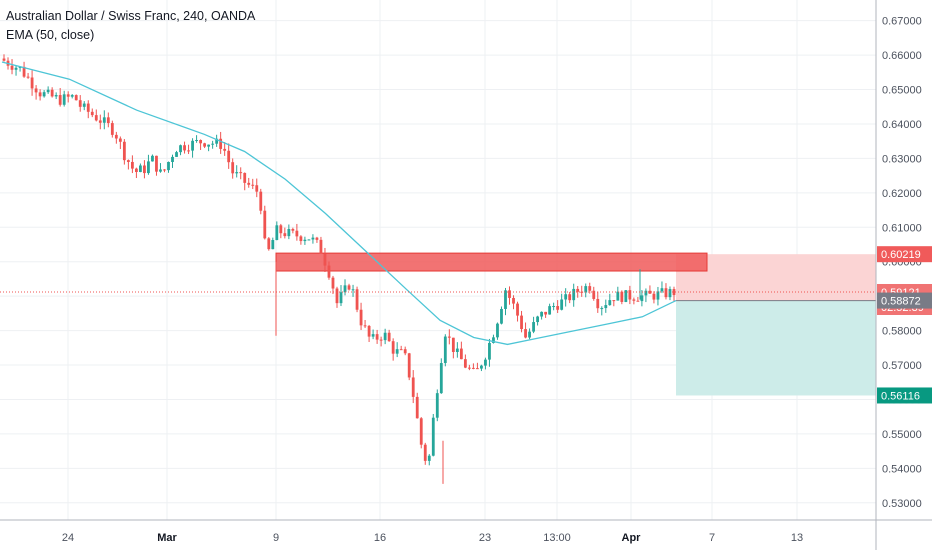 The width and height of the screenshot is (932, 550). Describe the element at coordinates (380, 538) in the screenshot. I see `x-tick-label: 16` at that location.